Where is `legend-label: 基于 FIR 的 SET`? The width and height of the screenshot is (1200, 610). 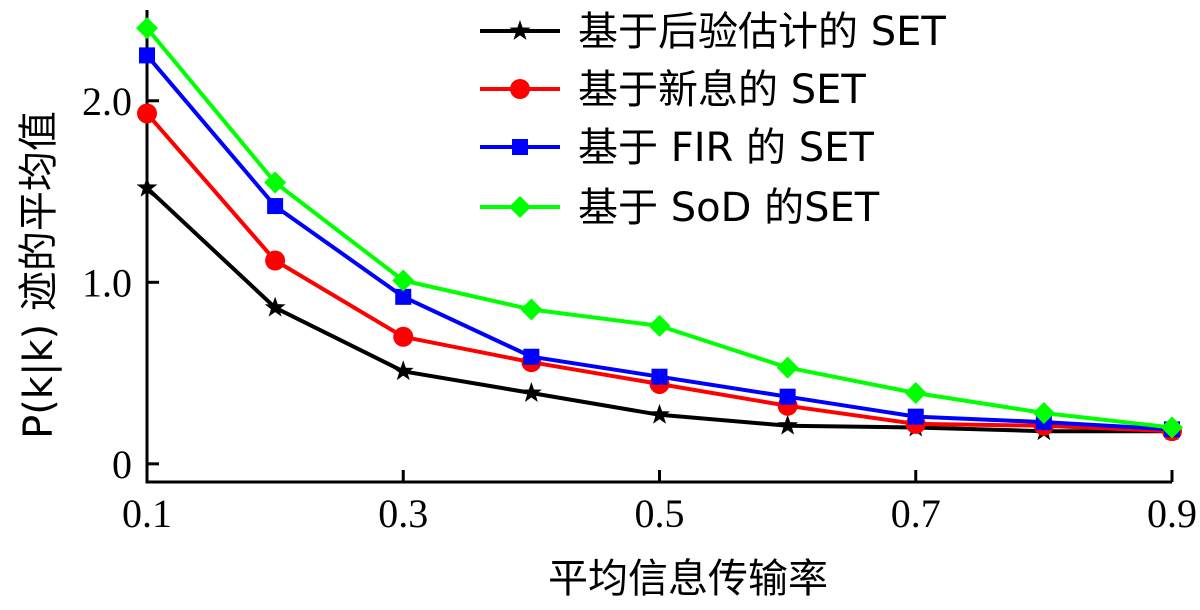 legend-label: 基于 FIR 的 SET is located at coordinates (726, 148).